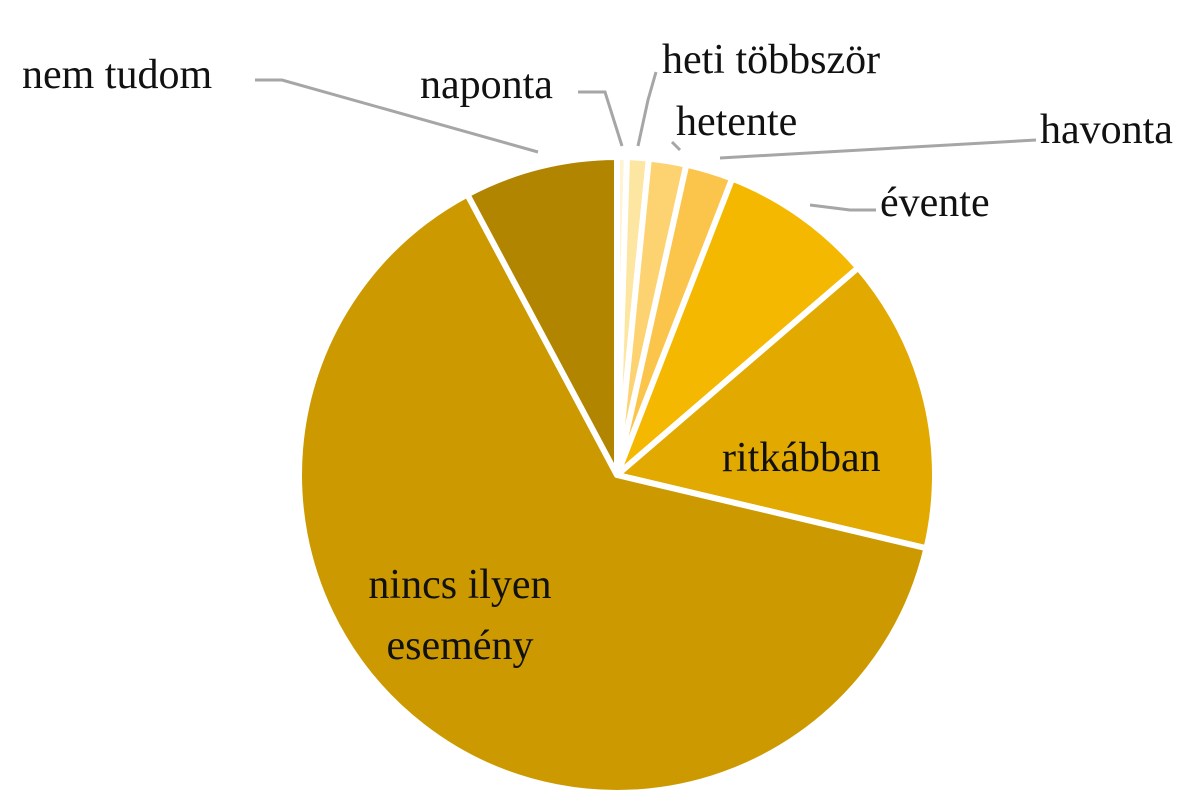 This screenshot has width=1203, height=796. Describe the element at coordinates (737, 122) in the screenshot. I see `slice-label: hetente` at that location.